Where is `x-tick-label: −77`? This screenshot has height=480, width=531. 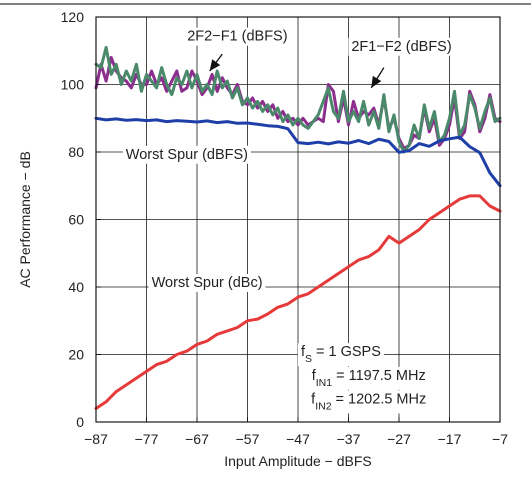 x-tick-label: −77 is located at coordinates (147, 439).